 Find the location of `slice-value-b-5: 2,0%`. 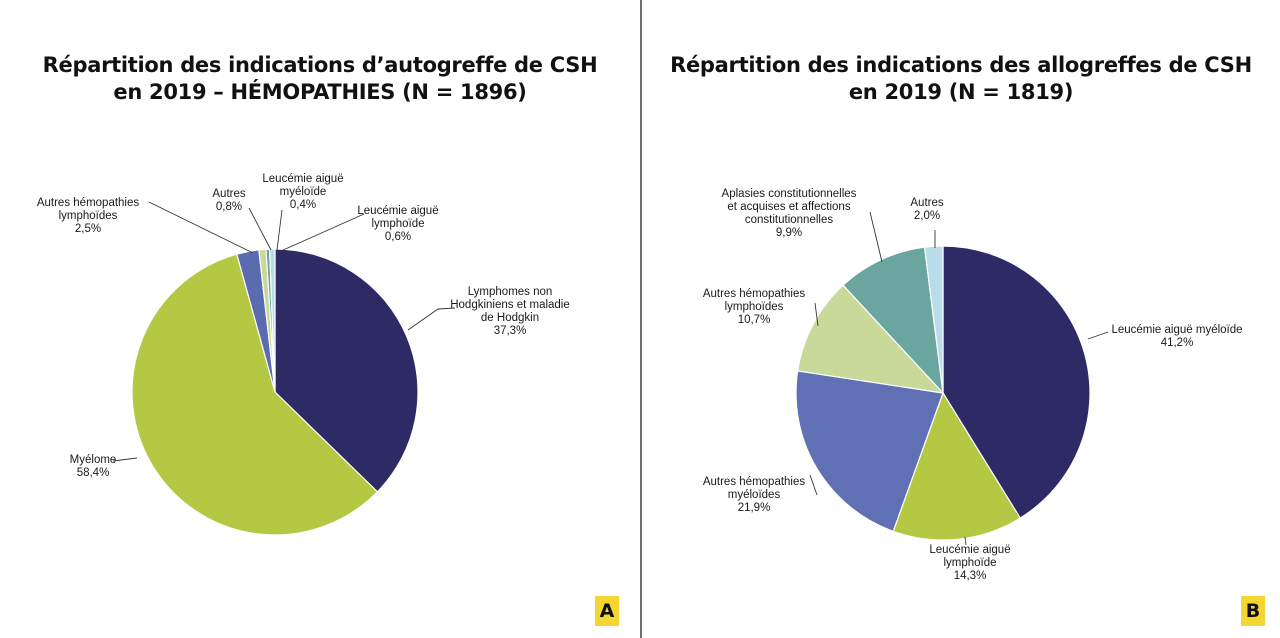

slice-value-b-5: 2,0% is located at coordinates (927, 216).